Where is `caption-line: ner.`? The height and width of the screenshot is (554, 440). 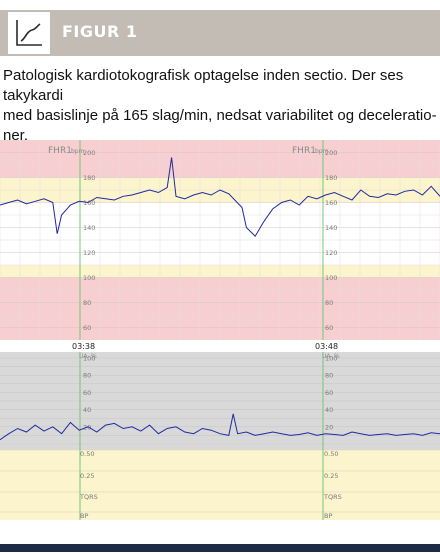 caption-line: ner. is located at coordinates (16, 135).